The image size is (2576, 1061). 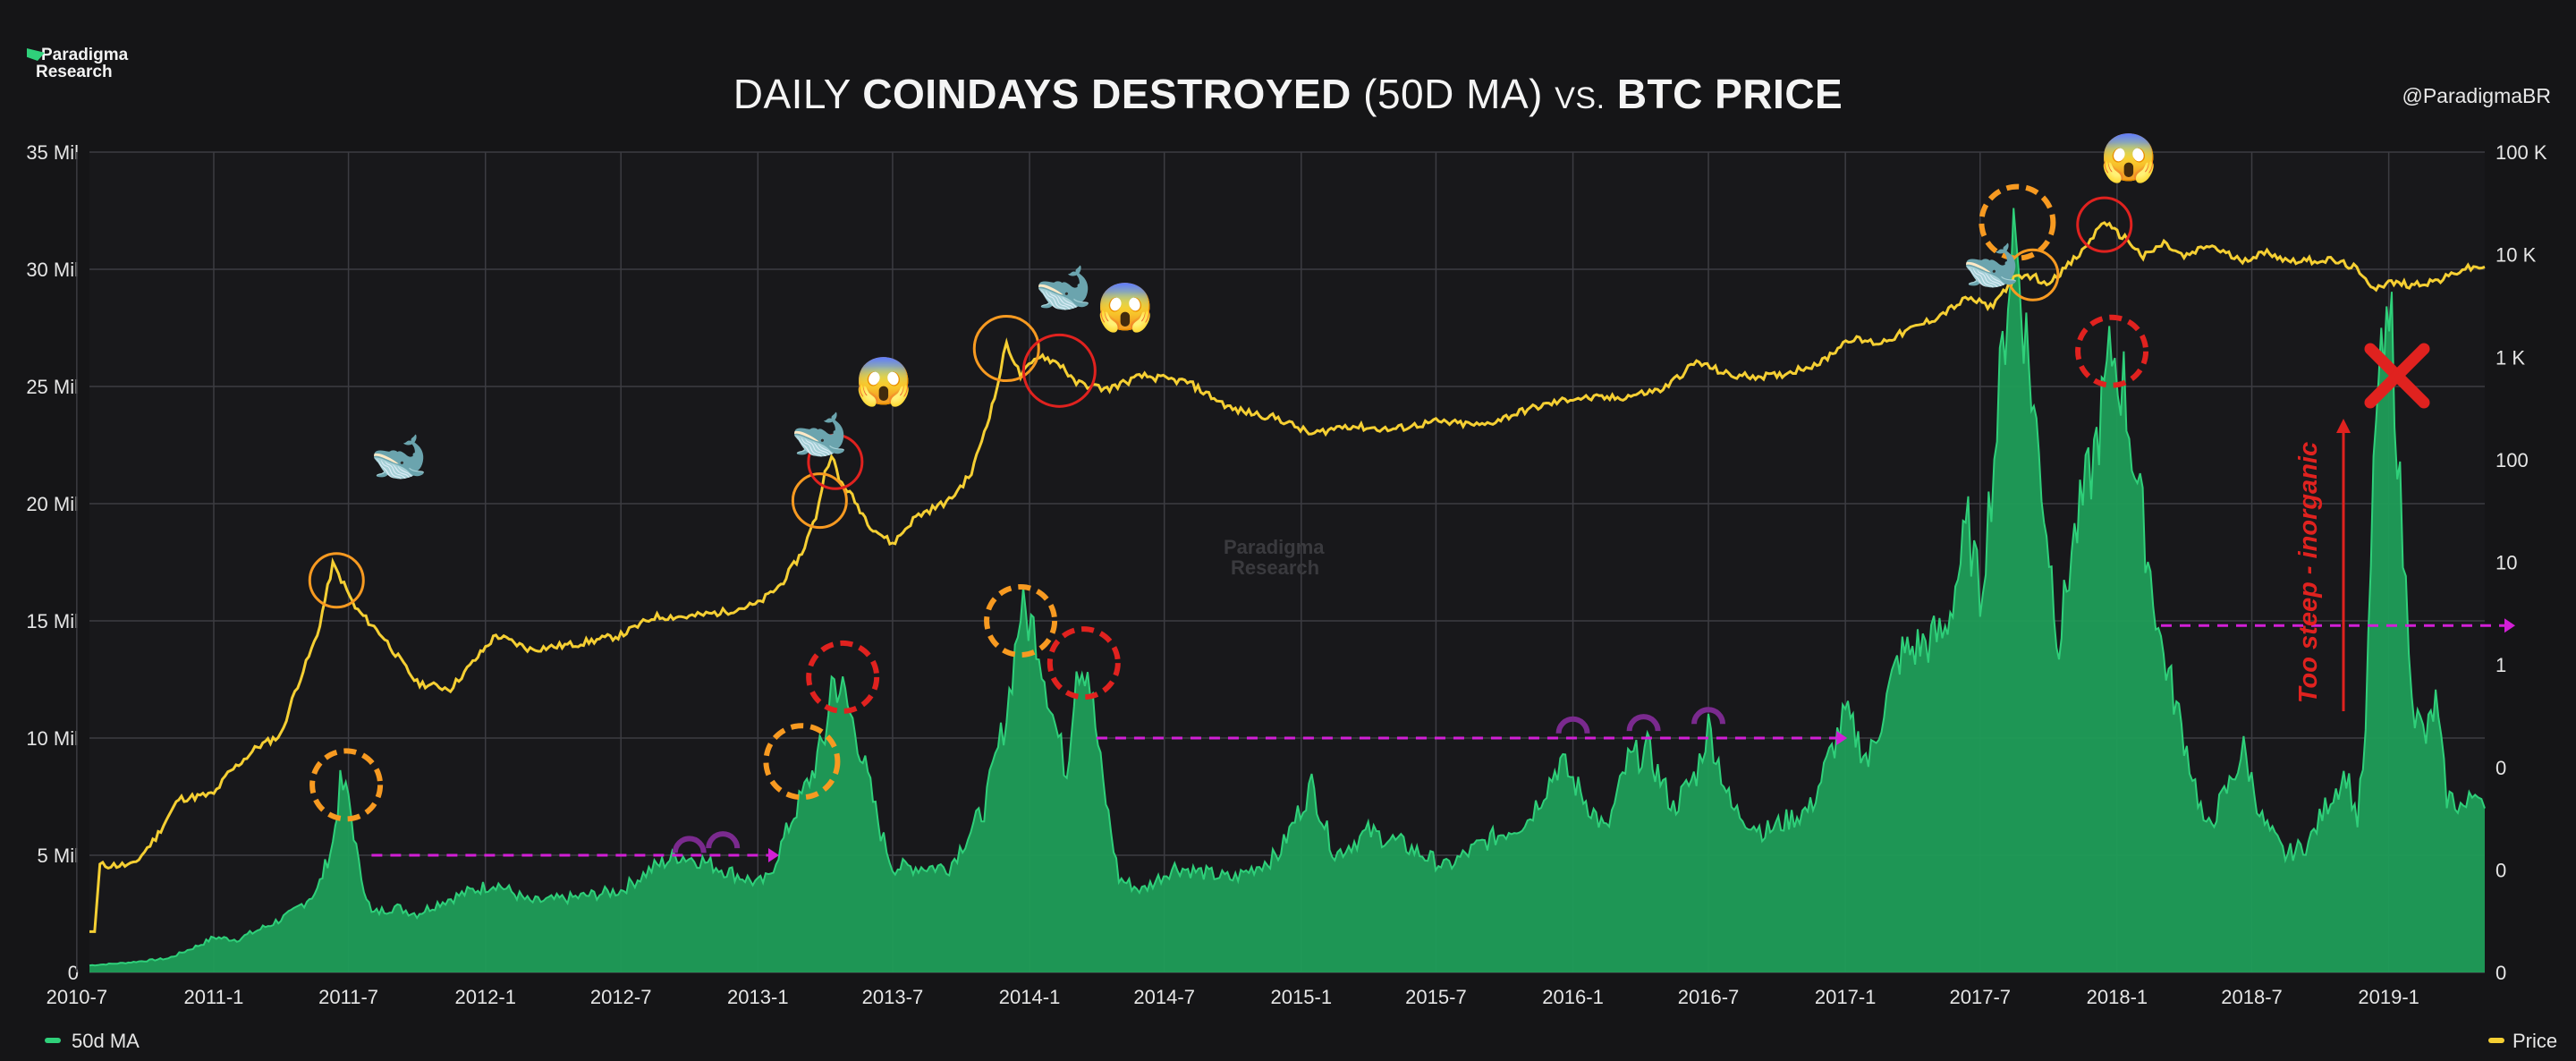 What do you see at coordinates (1107, 94) in the screenshot?
I see `title-part2: COINDAYS DESTROYED` at bounding box center [1107, 94].